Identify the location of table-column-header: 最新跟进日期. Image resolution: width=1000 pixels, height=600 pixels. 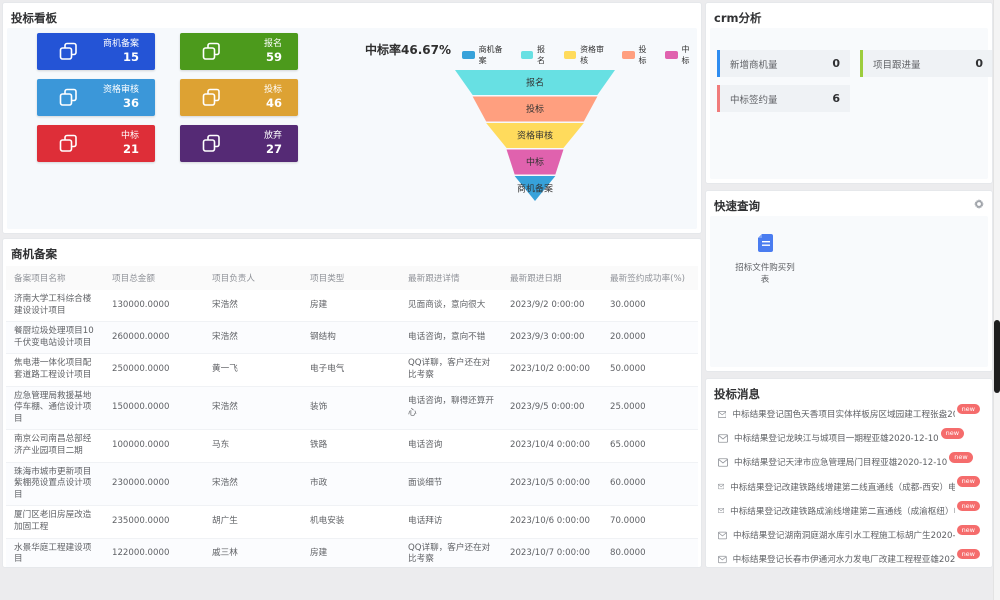
(552, 278).